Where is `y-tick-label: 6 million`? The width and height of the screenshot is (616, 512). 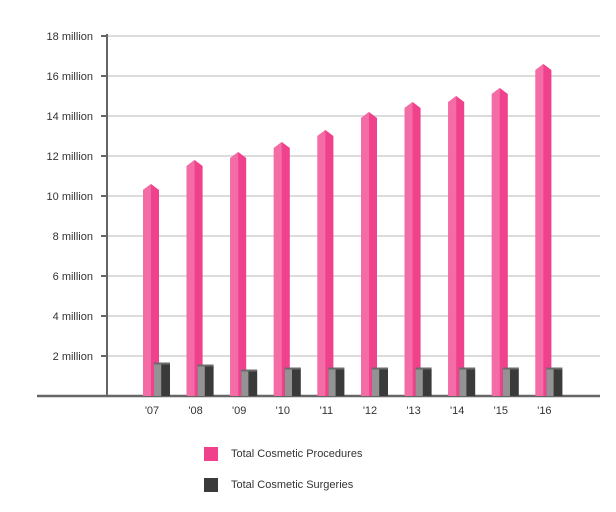 y-tick-label: 6 million is located at coordinates (73, 277).